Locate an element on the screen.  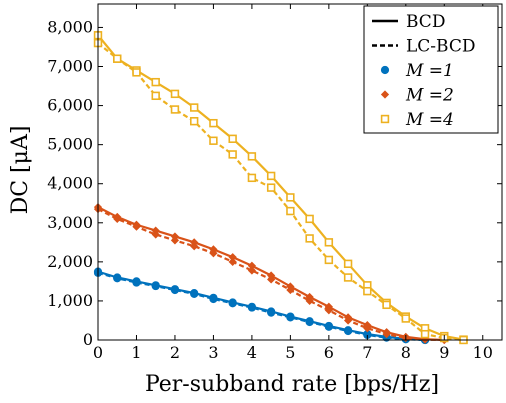
x-tick-label: 10 is located at coordinates (483, 352).